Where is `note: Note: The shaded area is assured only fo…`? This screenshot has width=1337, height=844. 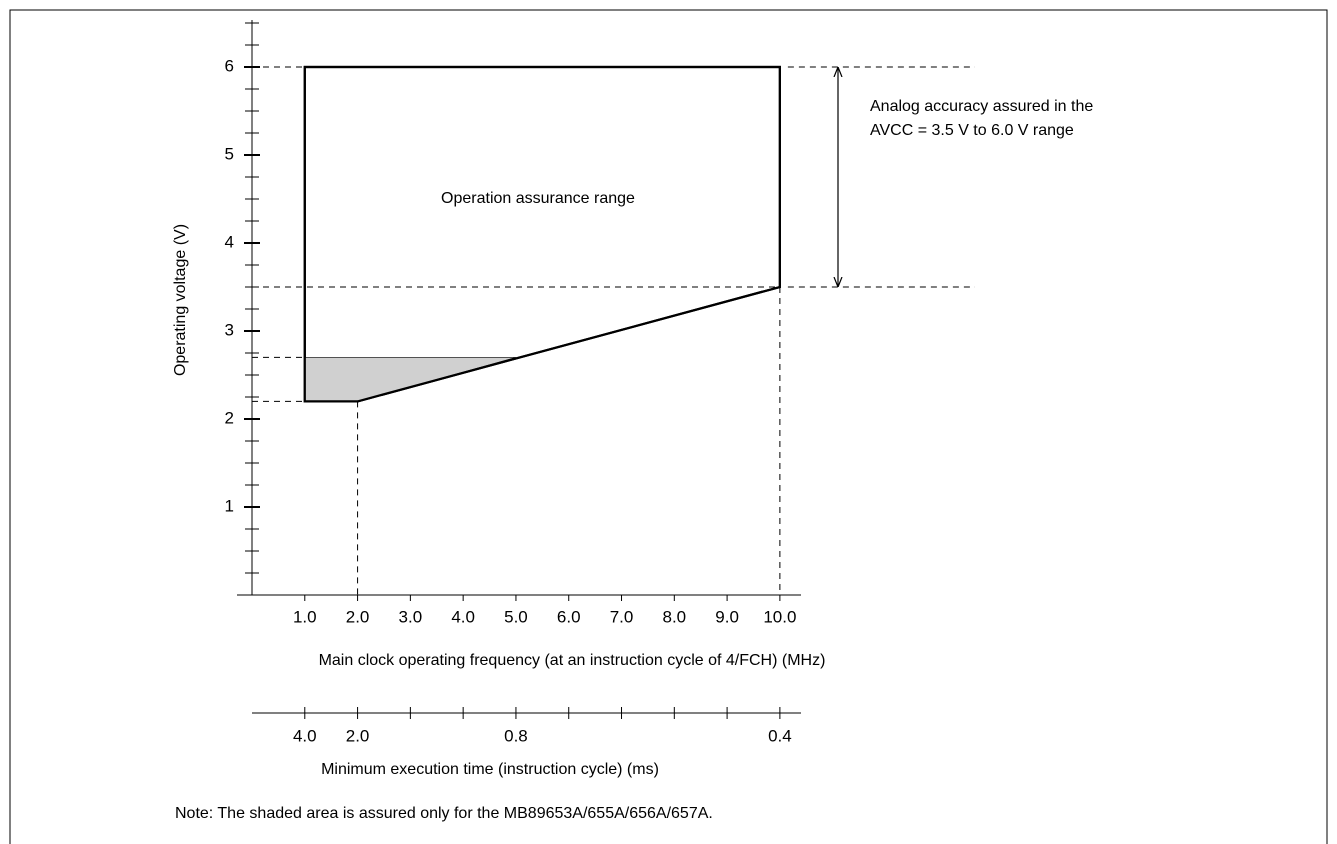
note: Note: The shaded area is assured only fo… is located at coordinates (444, 813).